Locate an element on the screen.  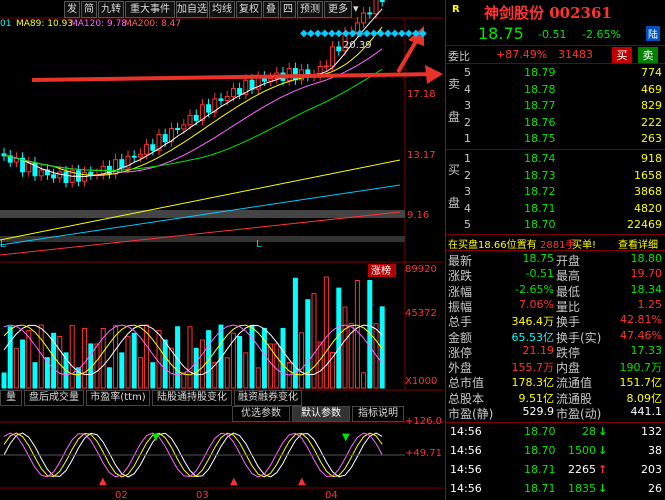
book-volume: 222 is located at coordinates (651, 122).